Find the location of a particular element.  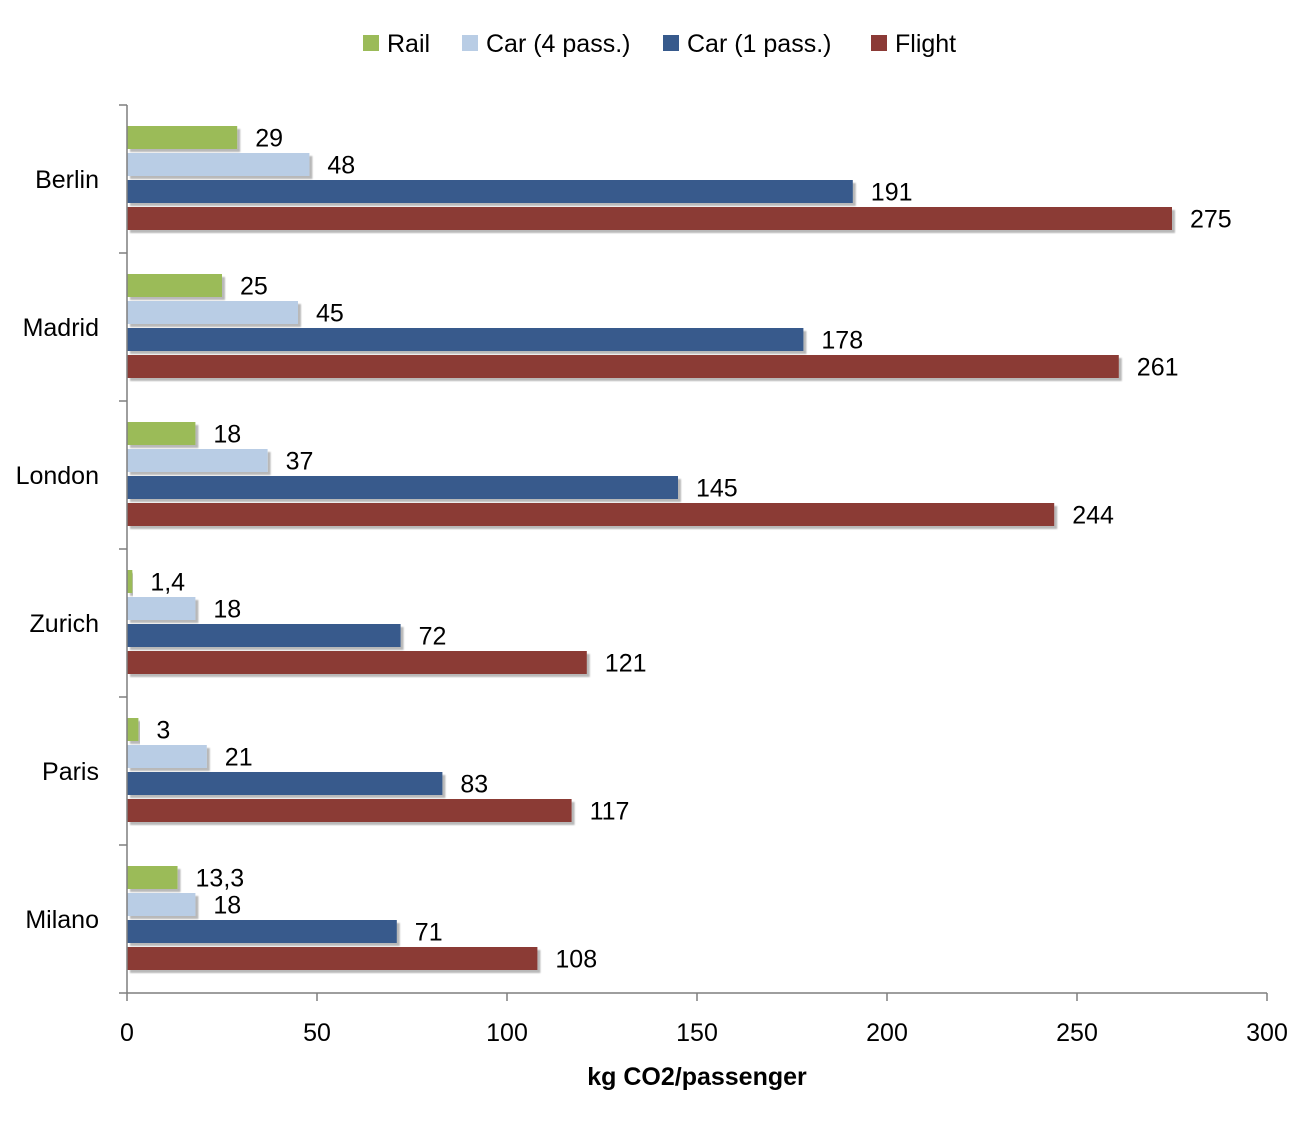

data-label-berlin-flight: 275 is located at coordinates (1211, 220).